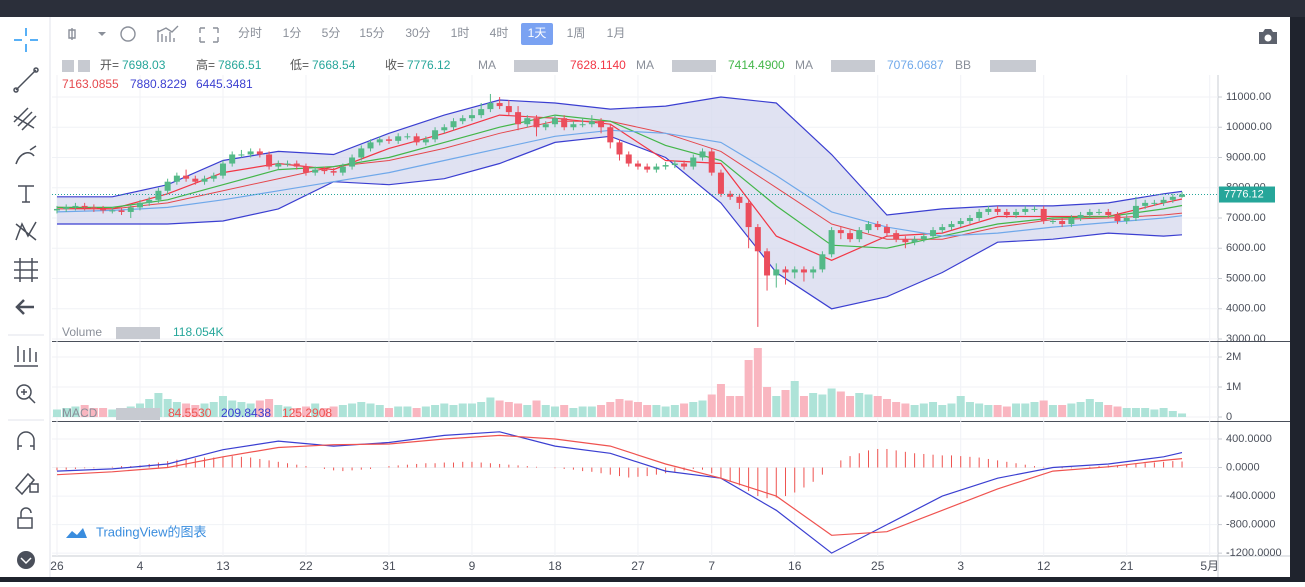 The image size is (1305, 587). I want to click on pitchfork-tool, so click(25, 119).